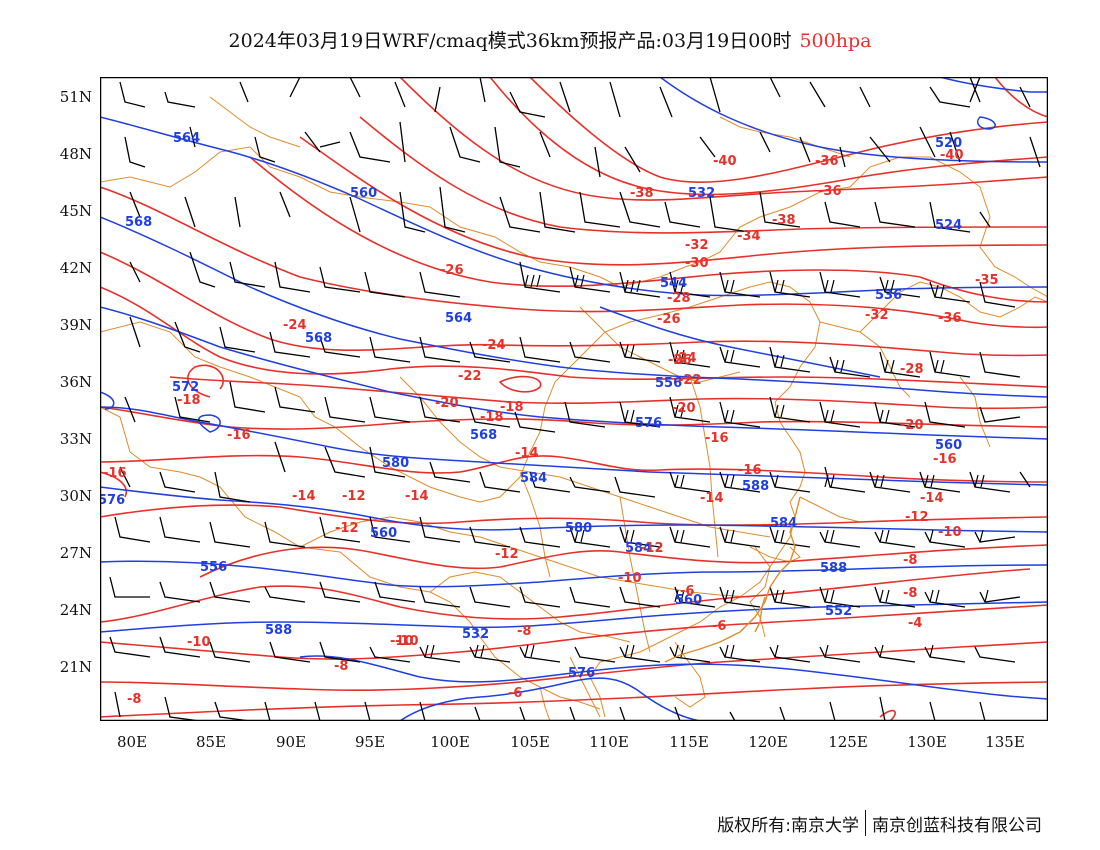  What do you see at coordinates (987, 280) in the screenshot?
I see `temp-label: -35` at bounding box center [987, 280].